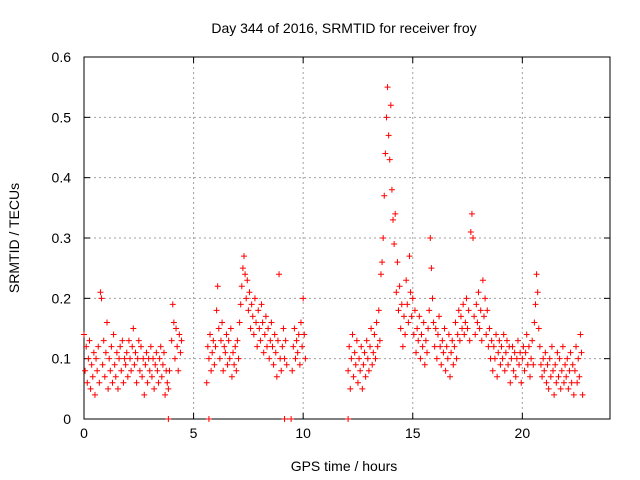  What do you see at coordinates (413, 433) in the screenshot?
I see `x-tick-label: 15` at bounding box center [413, 433].